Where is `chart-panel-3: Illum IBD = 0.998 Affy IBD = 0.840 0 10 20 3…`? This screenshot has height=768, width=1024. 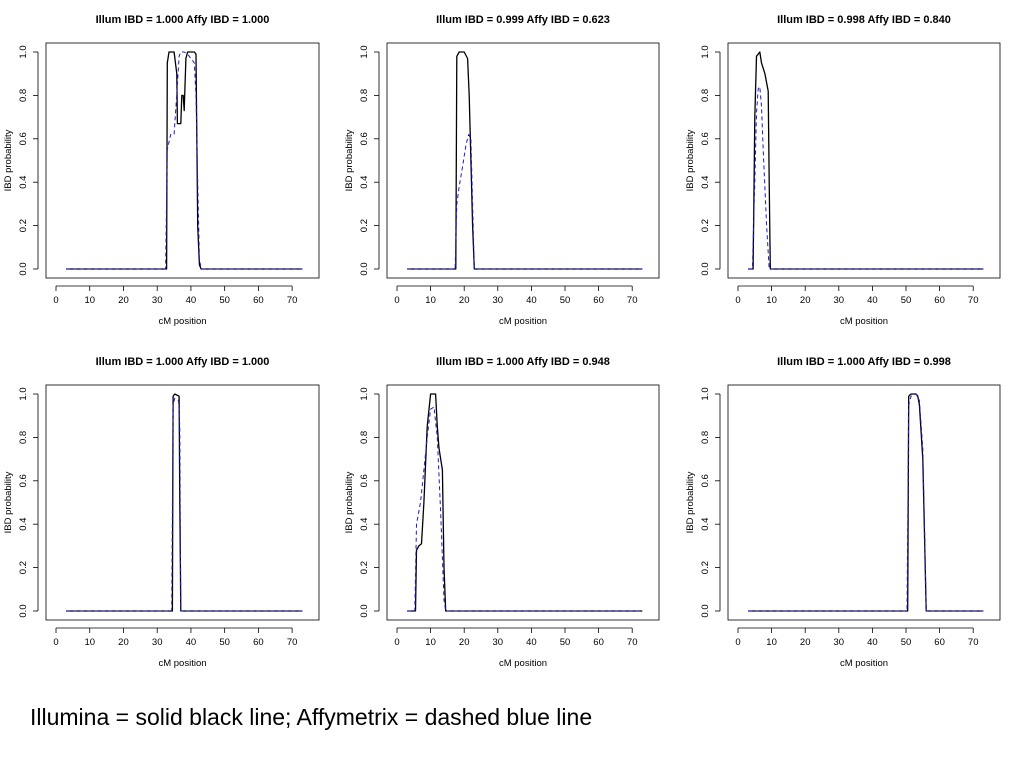 chart-panel-3: Illum IBD = 0.998 Affy IBD = 0.840 0 10 20 3… is located at coordinates (843, 170).